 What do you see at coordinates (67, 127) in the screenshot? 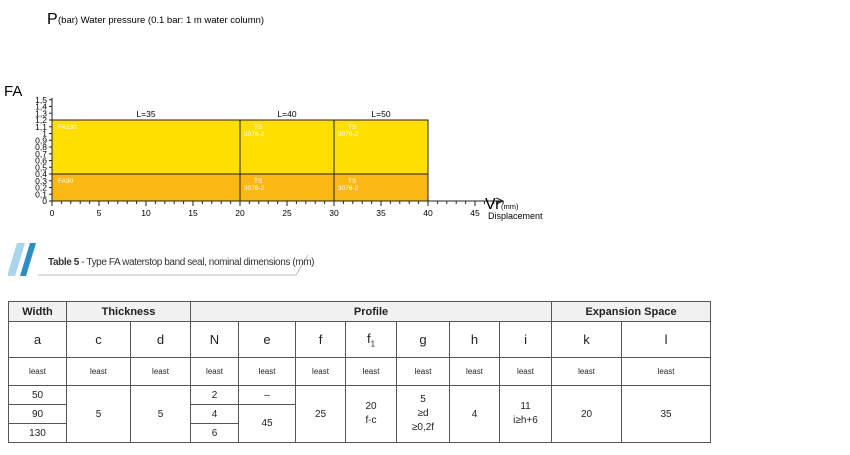
I see `region-label: FA130` at bounding box center [67, 127].